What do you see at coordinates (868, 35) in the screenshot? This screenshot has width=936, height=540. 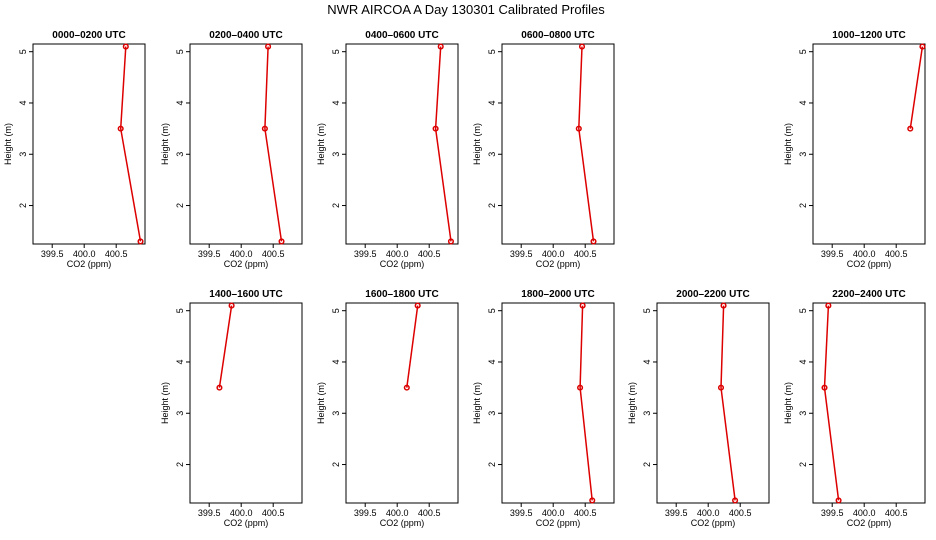 I see `panel-title: 1000–1200 UTC` at bounding box center [868, 35].